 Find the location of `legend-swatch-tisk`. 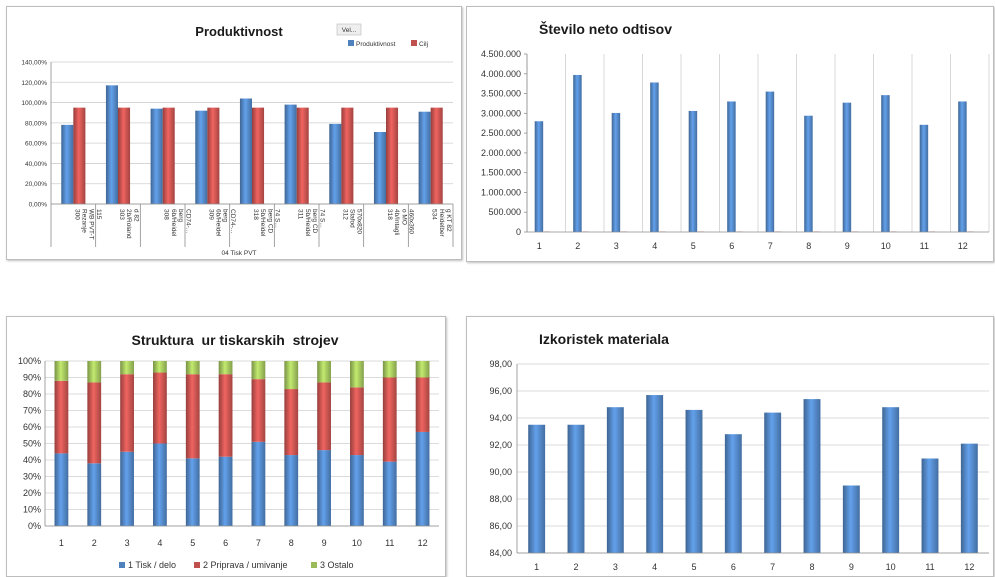

legend-swatch-tisk is located at coordinates (122, 565).